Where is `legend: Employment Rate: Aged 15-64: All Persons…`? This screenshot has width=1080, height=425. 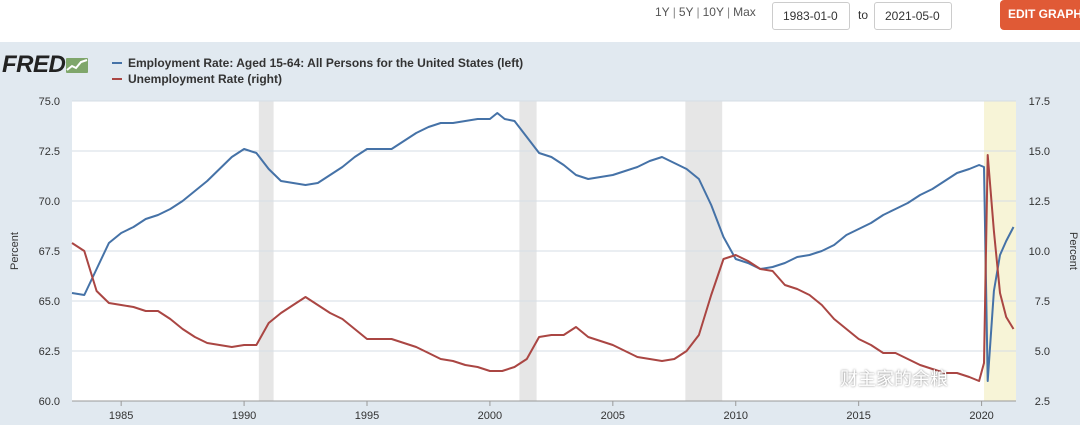
legend: Employment Rate: Aged 15-64: All Persons… is located at coordinates (317, 71).